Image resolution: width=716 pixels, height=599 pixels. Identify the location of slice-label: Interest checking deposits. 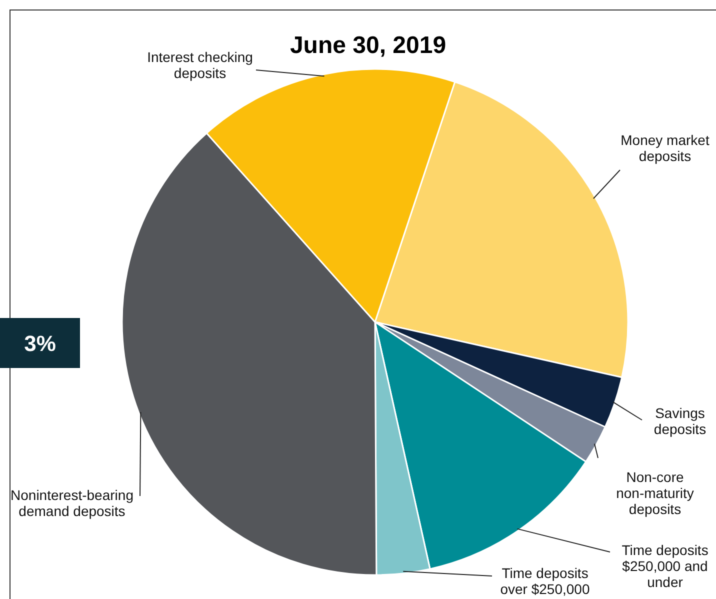
(200, 65).